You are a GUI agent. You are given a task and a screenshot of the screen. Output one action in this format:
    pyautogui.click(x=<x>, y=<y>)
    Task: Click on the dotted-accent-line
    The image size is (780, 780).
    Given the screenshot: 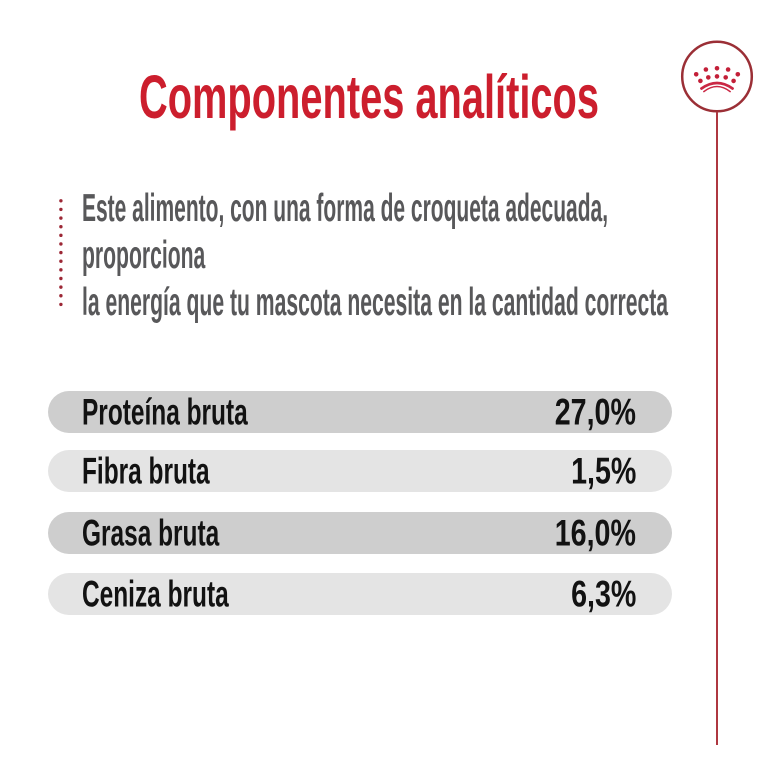 What is the action you would take?
    pyautogui.click(x=60, y=253)
    